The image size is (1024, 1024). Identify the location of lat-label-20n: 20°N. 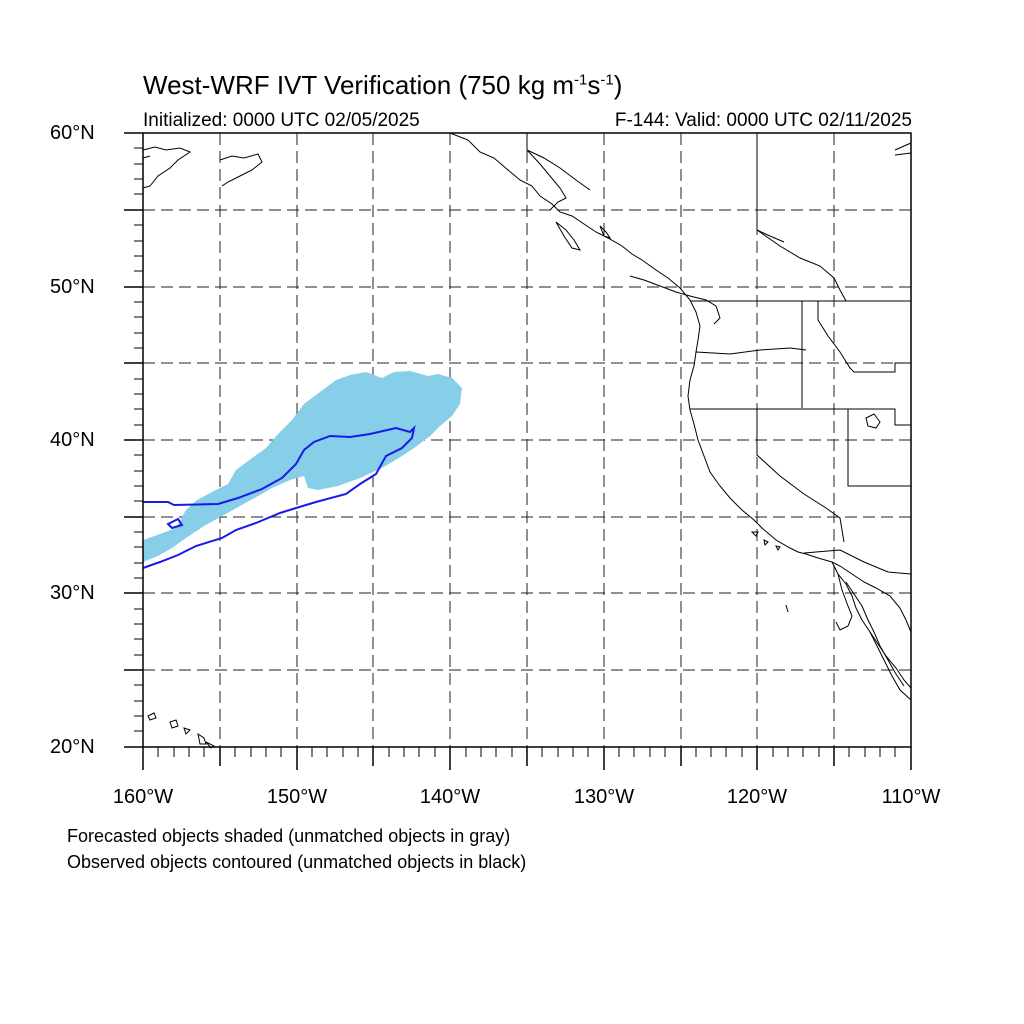
(72, 747).